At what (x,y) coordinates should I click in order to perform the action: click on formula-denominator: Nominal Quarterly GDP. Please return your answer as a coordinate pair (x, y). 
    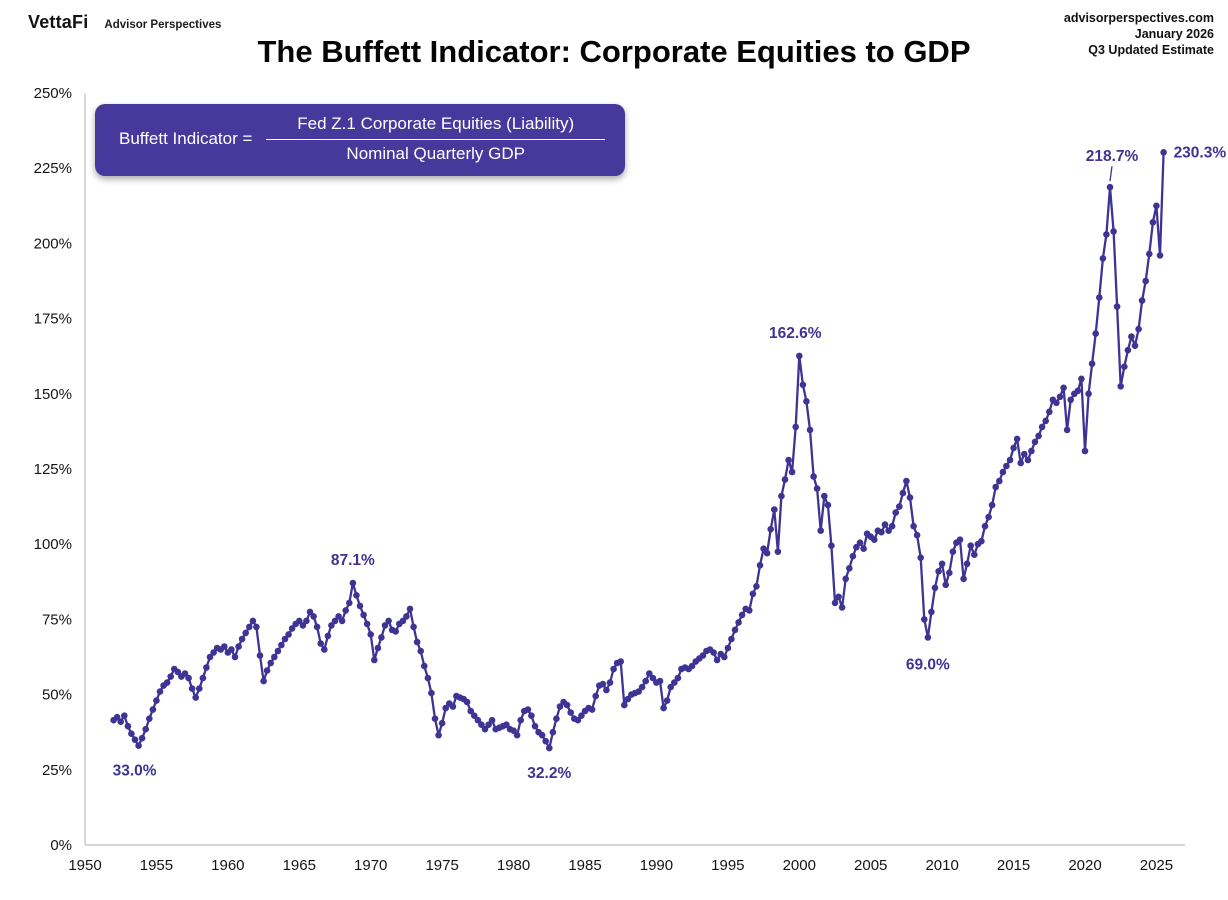
    Looking at the image, I should click on (435, 153).